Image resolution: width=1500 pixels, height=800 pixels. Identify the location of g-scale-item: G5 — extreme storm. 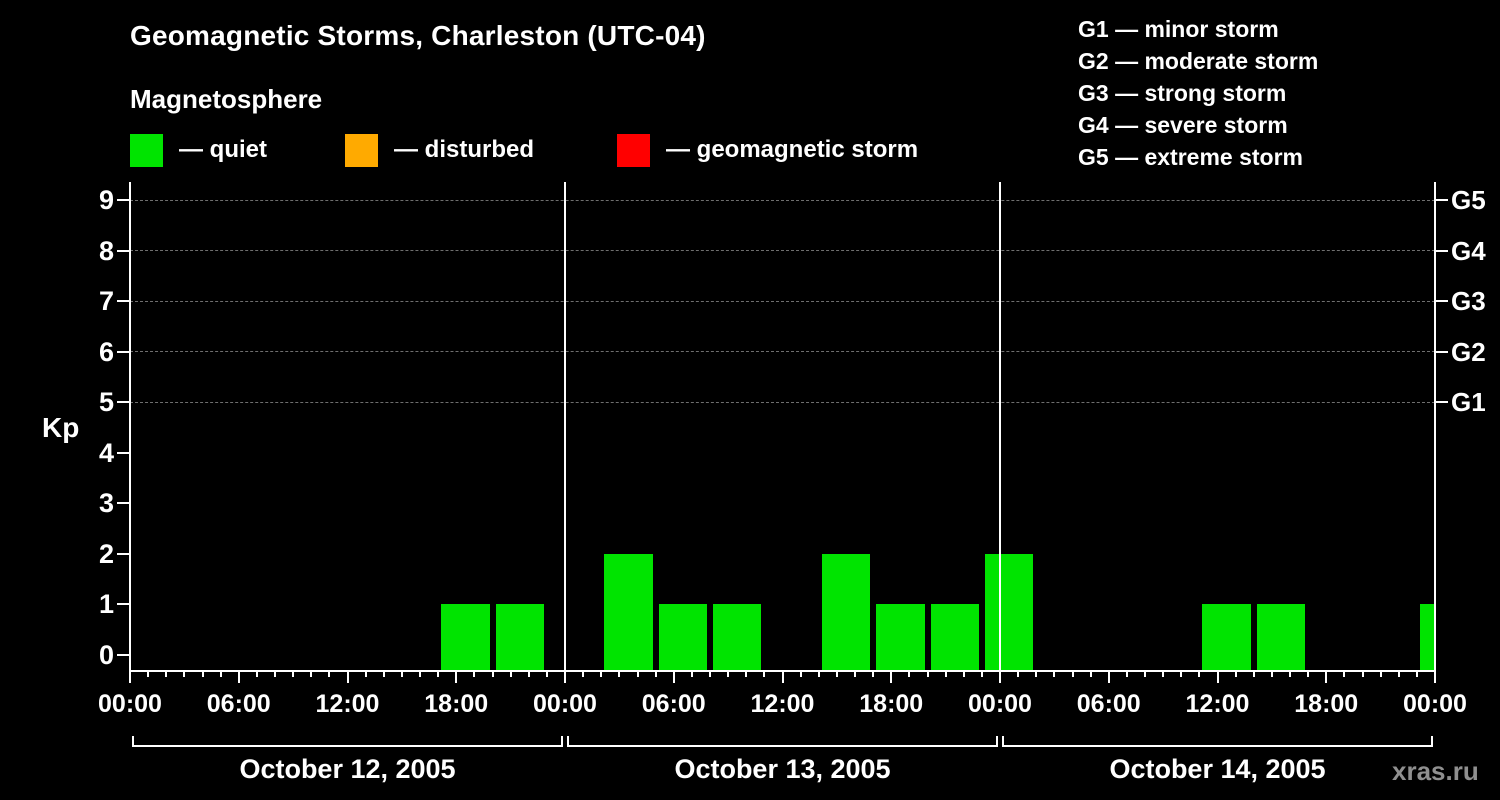
(1190, 157).